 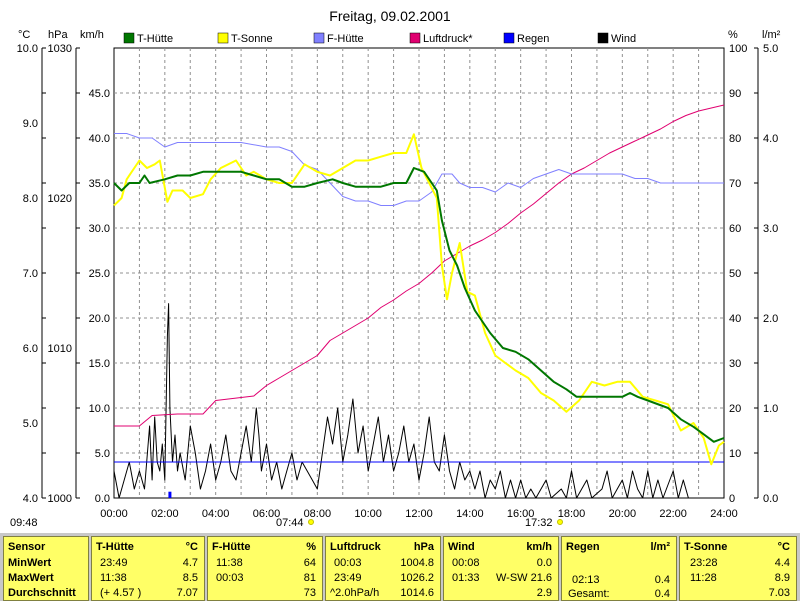 I want to click on temp-axis-unit: °C, so click(x=24, y=35).